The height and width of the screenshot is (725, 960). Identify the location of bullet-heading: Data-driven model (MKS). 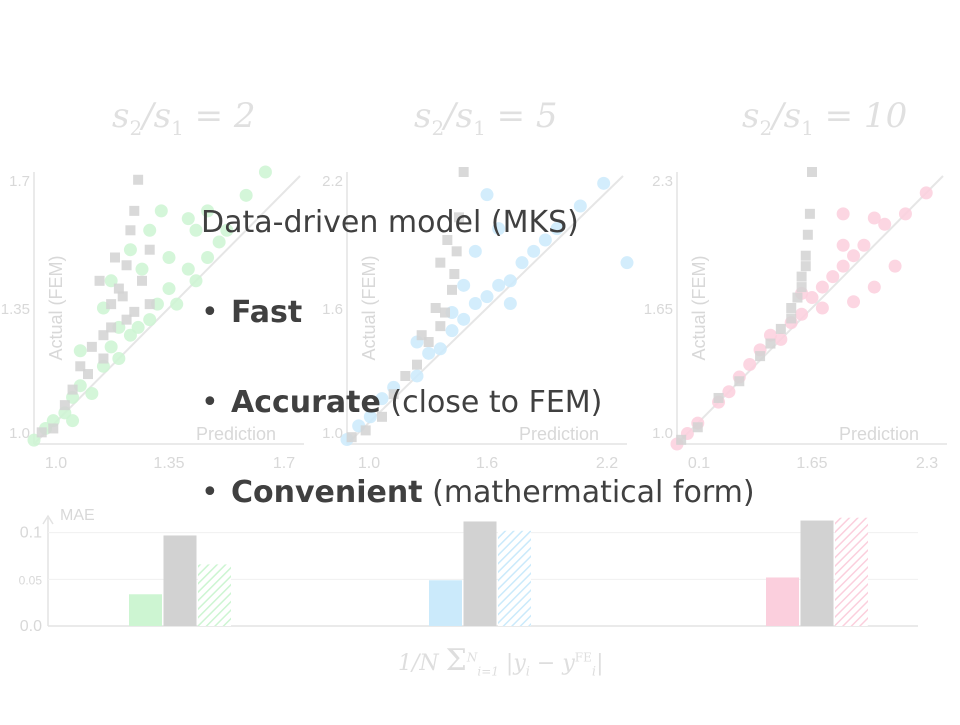
(390, 222).